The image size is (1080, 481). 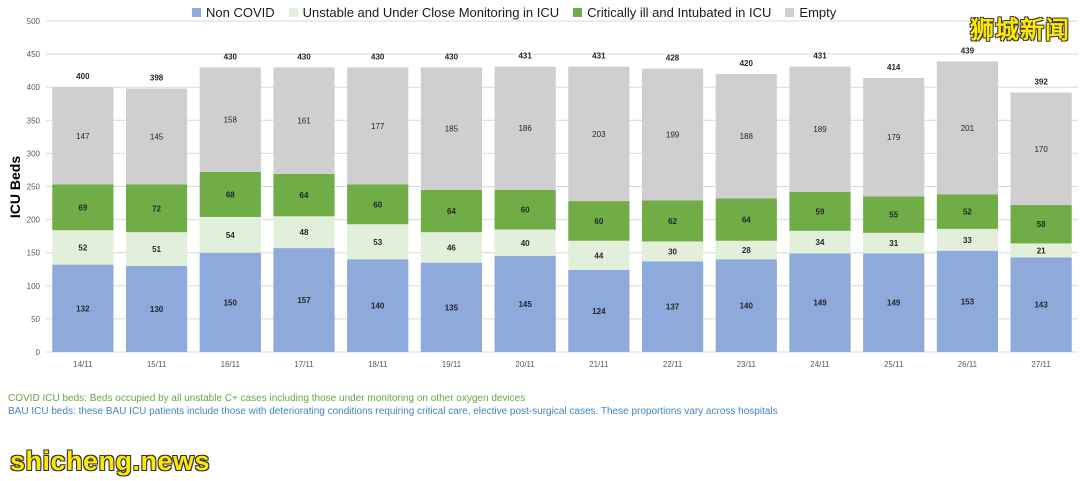 I want to click on x-tick-label: 25/11, so click(x=894, y=364).